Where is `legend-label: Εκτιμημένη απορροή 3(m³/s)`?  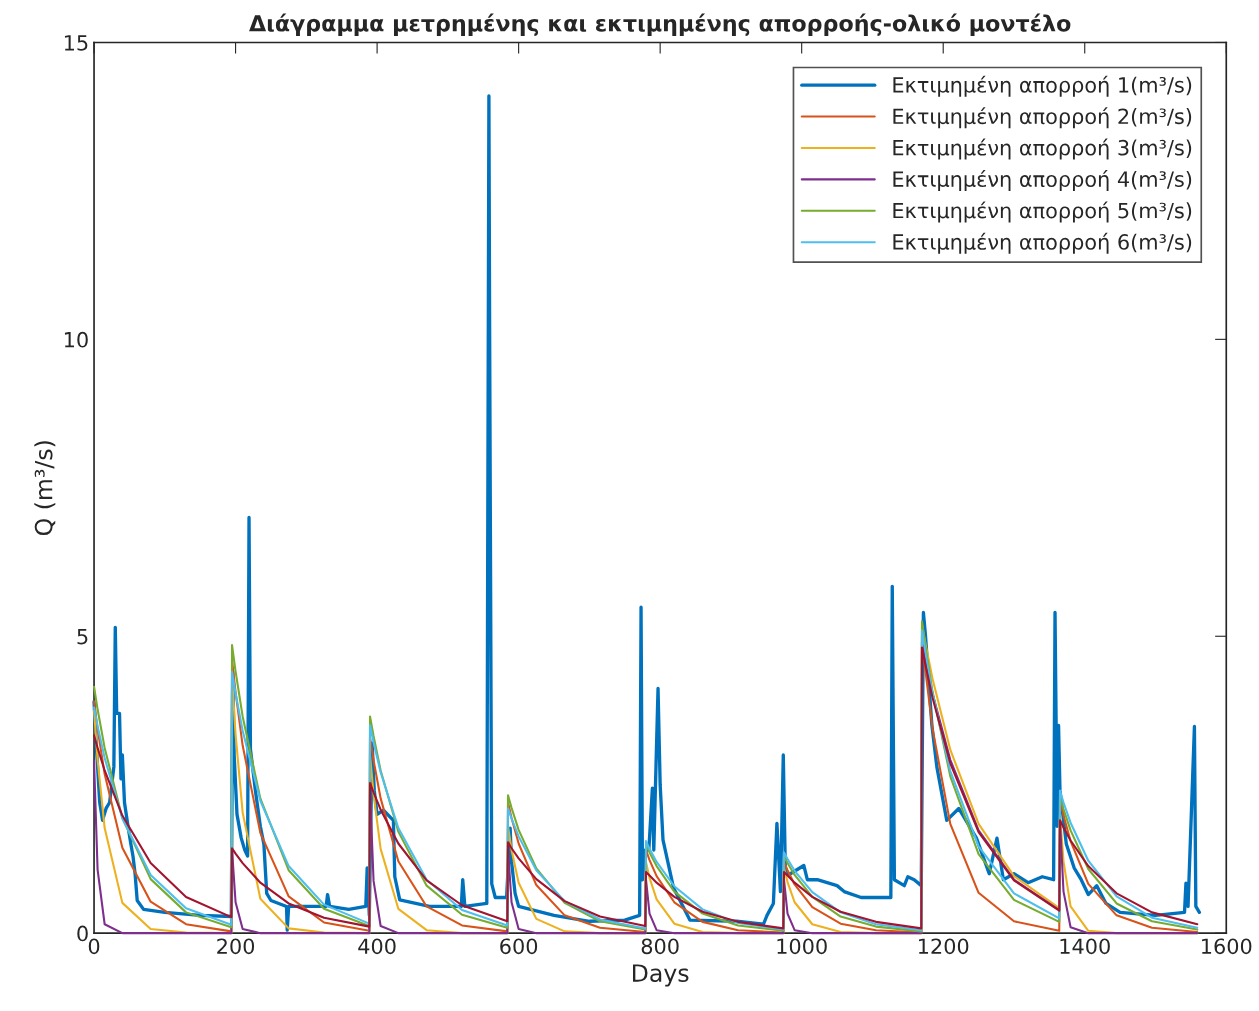
legend-label: Εκτιμημένη απορροή 3(m³/s) is located at coordinates (1042, 149).